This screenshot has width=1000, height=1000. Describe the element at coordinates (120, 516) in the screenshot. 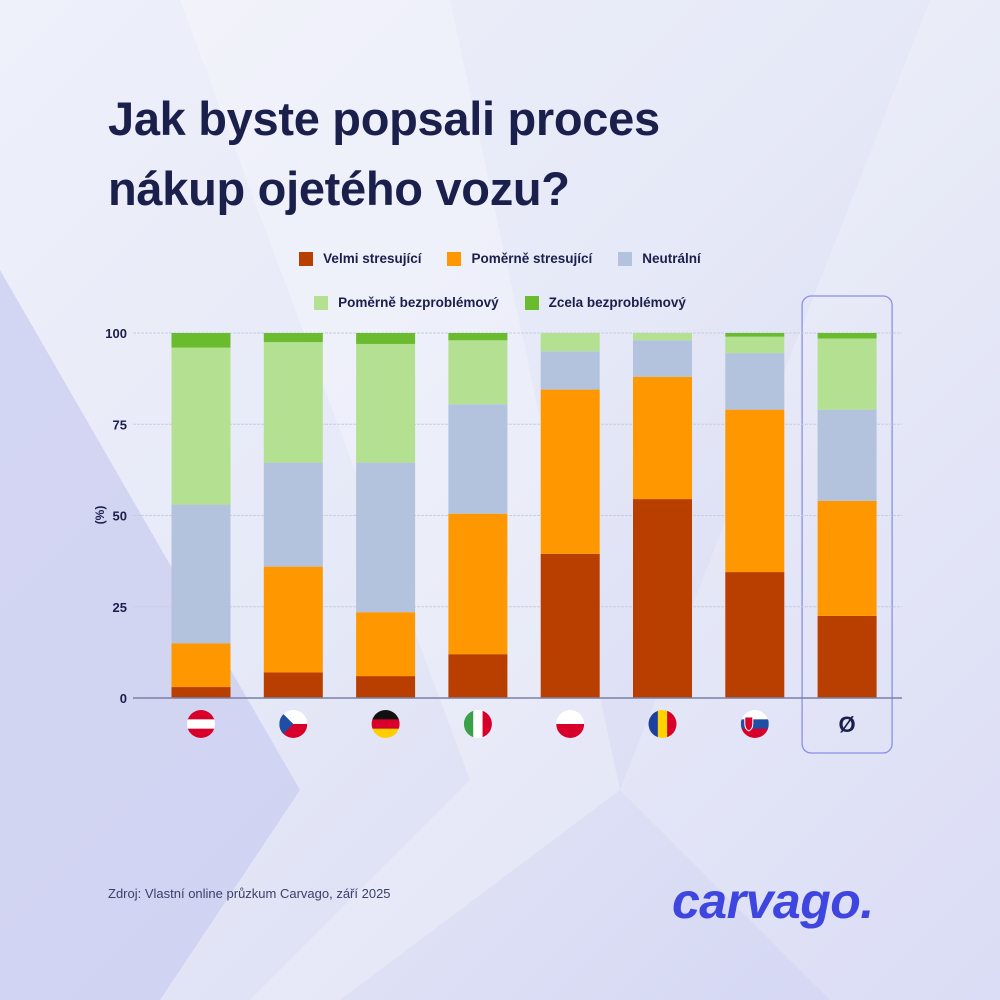

I see `y-tick-label: 50` at that location.